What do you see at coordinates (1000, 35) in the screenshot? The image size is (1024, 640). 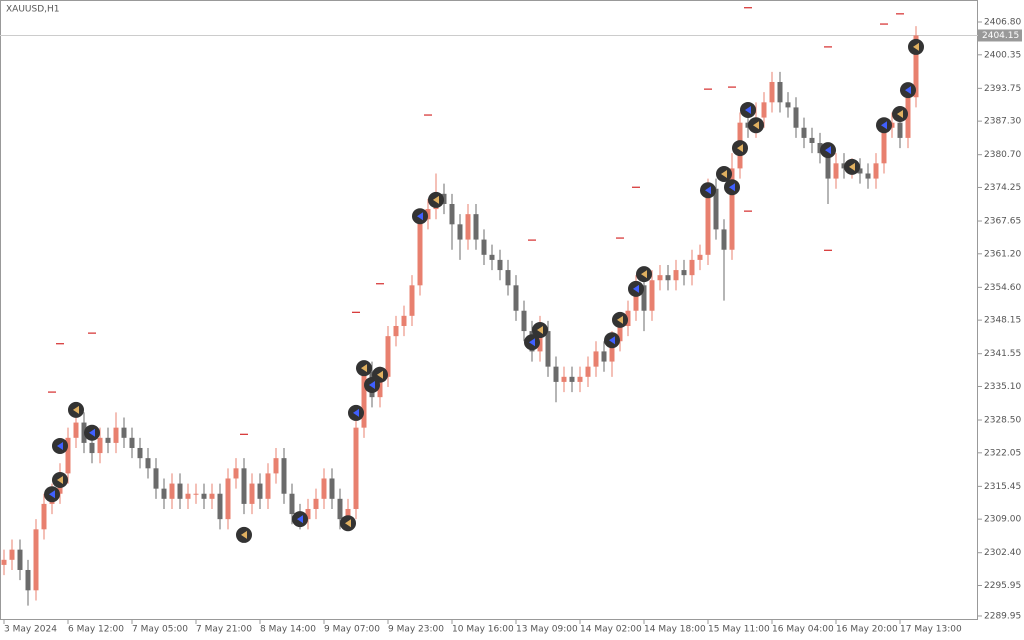 I see `current-price-box` at bounding box center [1000, 35].